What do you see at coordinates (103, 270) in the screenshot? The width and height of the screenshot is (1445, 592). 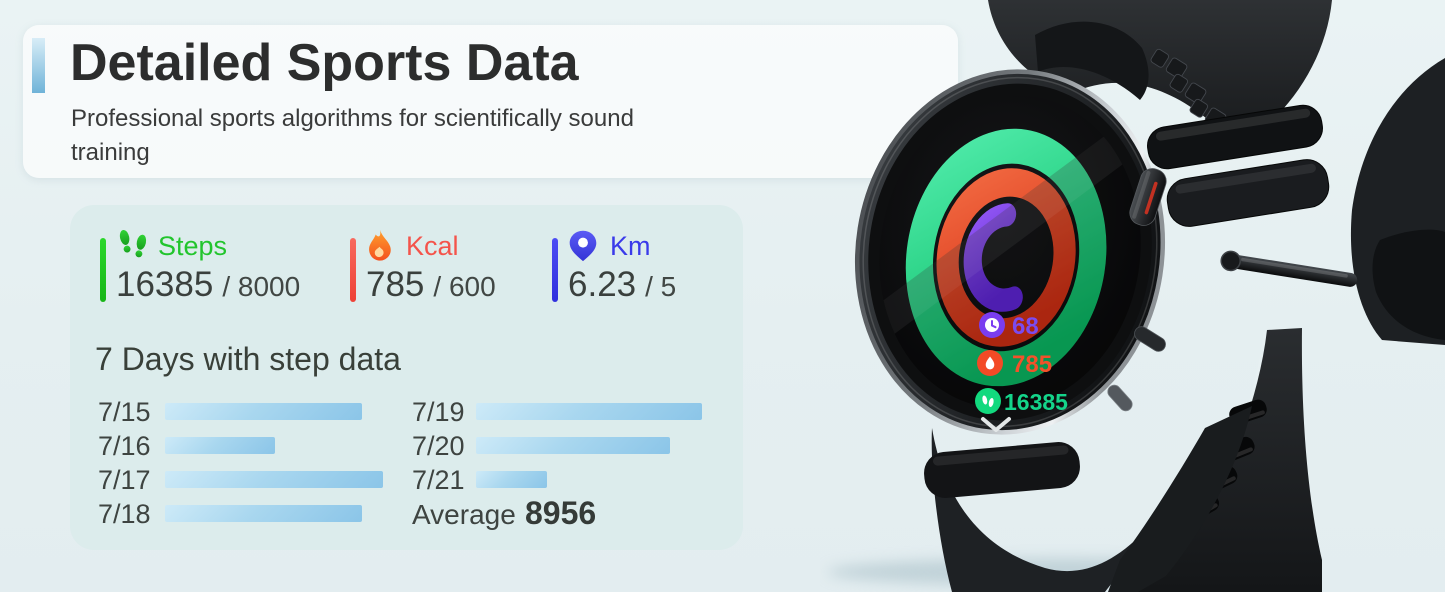 I see `steps-accent-bar` at bounding box center [103, 270].